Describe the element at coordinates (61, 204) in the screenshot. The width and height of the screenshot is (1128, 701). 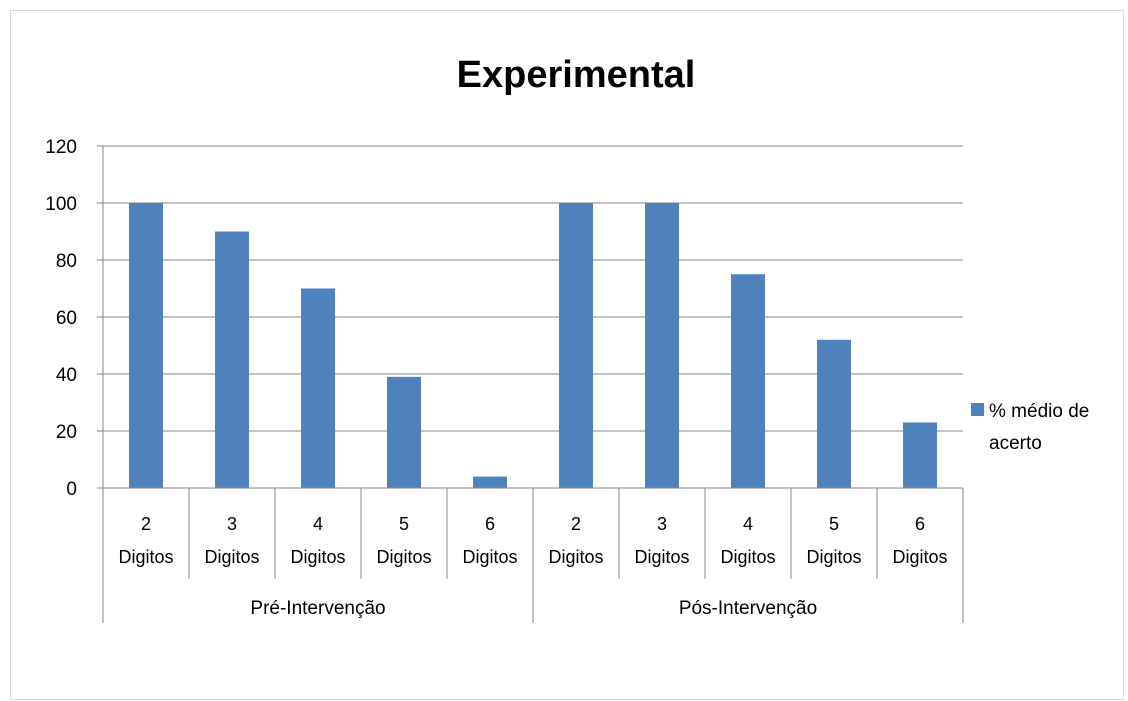
I see `y-tick-label: 100` at that location.